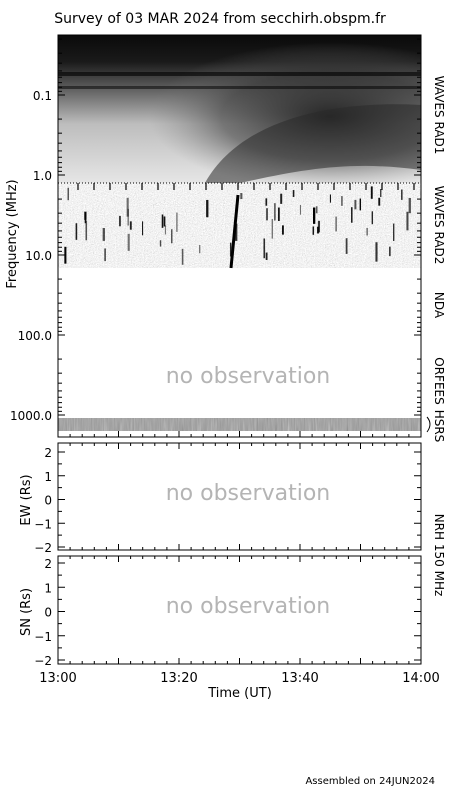  I want to click on time-tick-label: 13:40, so click(299, 678).